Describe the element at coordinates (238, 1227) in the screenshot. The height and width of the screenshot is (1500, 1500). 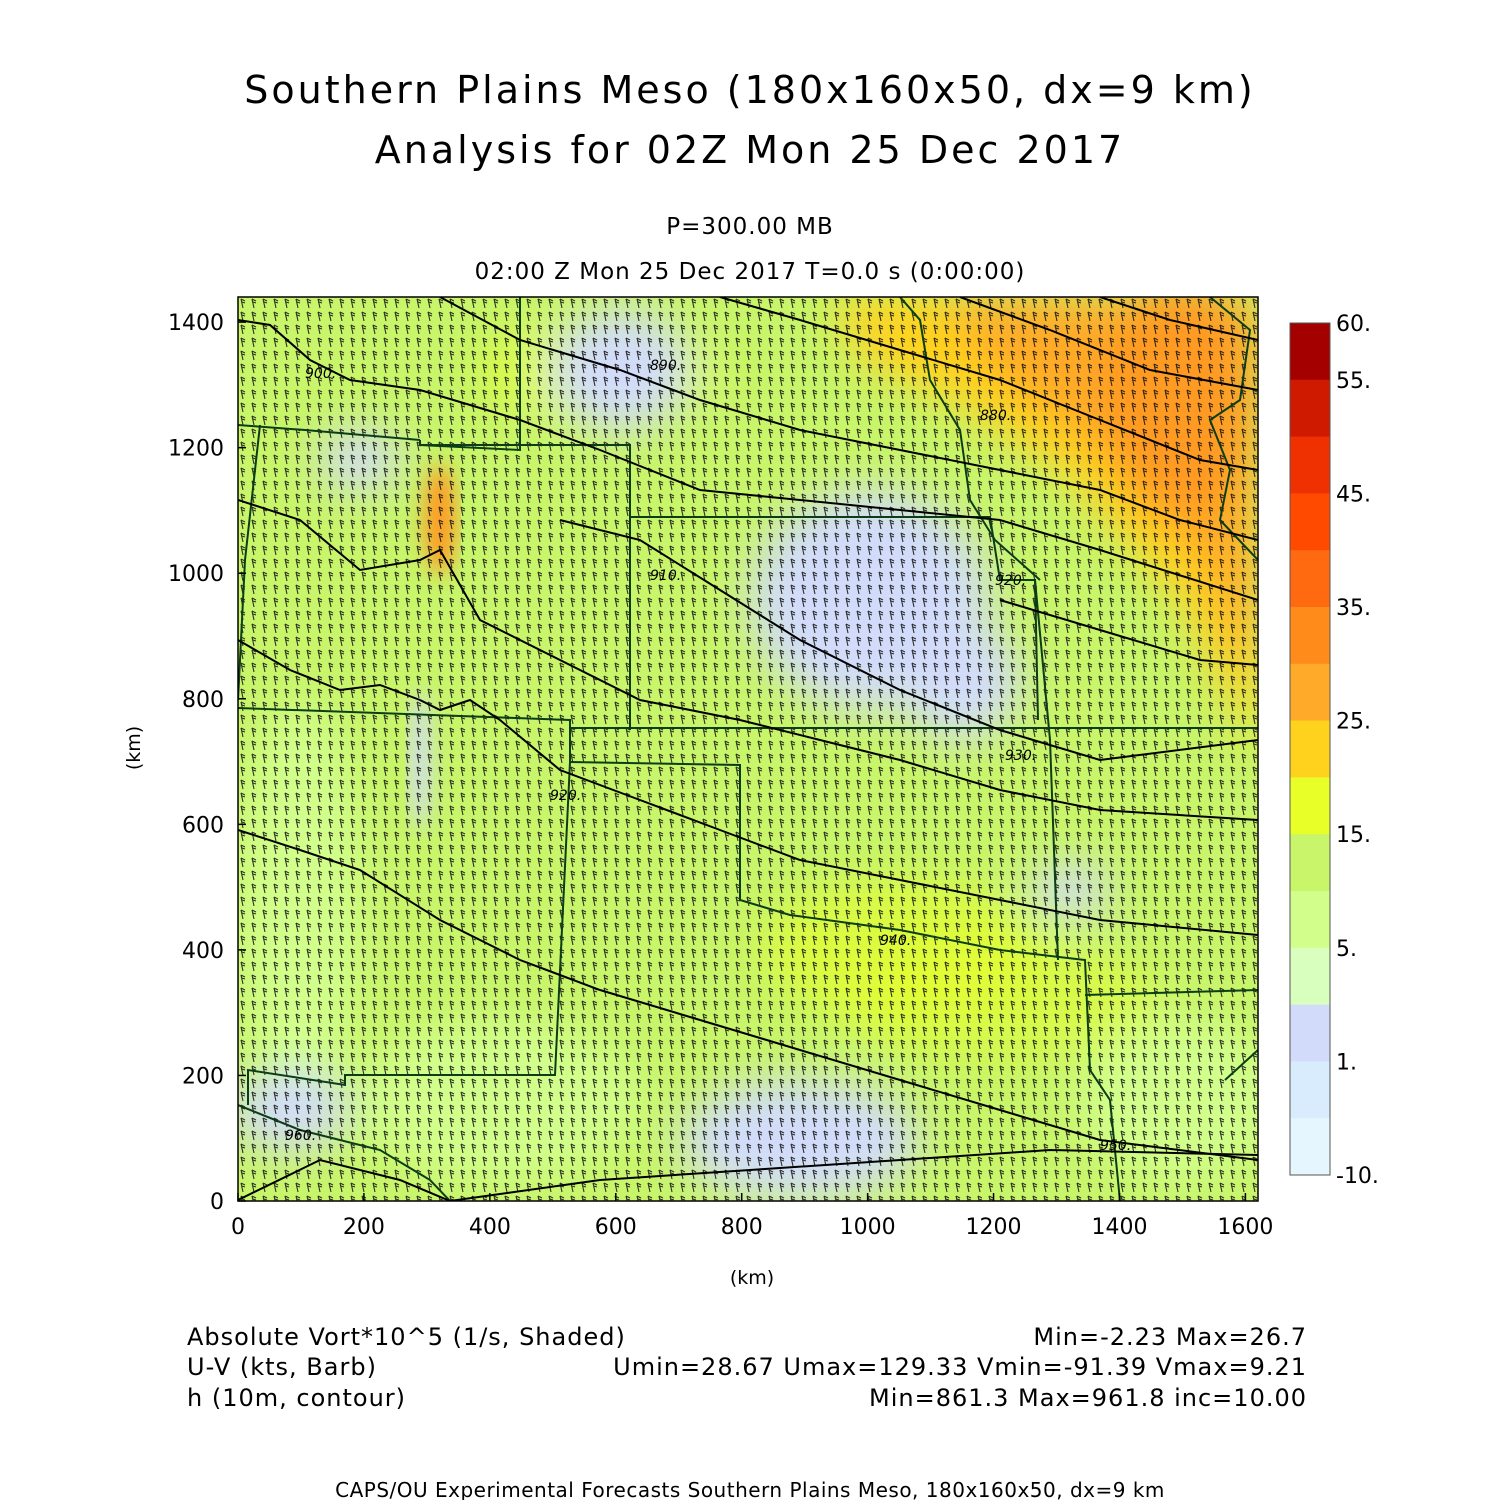
I see `x-tick-label: 0` at that location.